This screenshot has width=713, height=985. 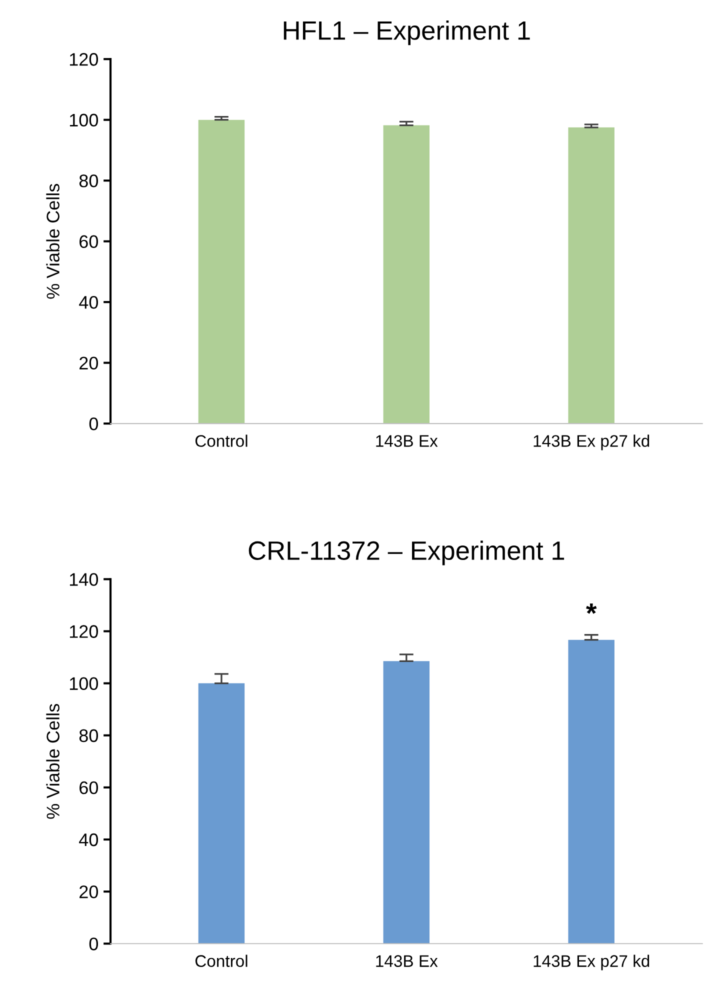 What do you see at coordinates (84, 579) in the screenshot?
I see `y-tick-label: 140` at bounding box center [84, 579].